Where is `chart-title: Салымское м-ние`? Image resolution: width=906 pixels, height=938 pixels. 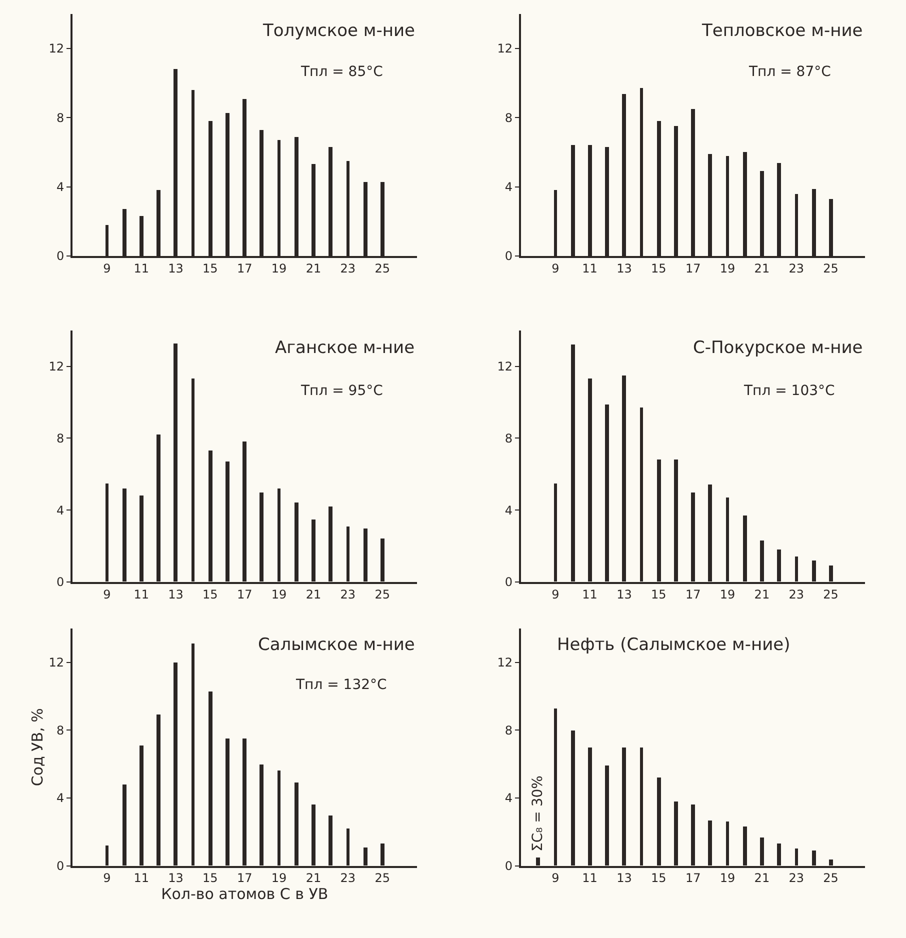 chart-title: Салымское м-ние is located at coordinates (336, 645).